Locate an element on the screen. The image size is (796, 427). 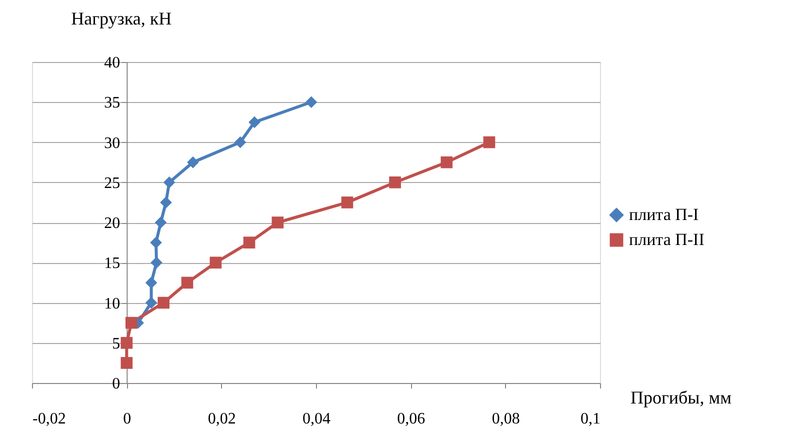
x-tick-label: 0 is located at coordinates (127, 418).